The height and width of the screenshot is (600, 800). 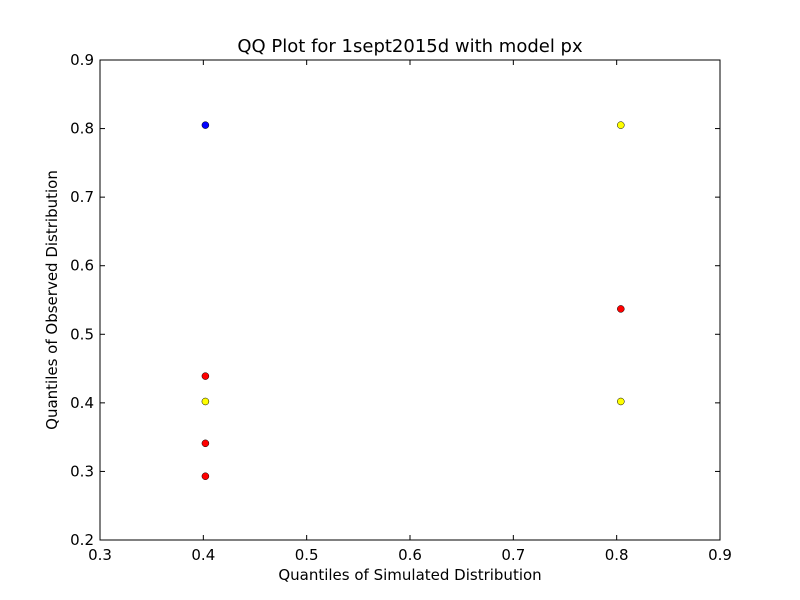 What do you see at coordinates (513, 555) in the screenshot?
I see `x-tick-label: 0.7` at bounding box center [513, 555].